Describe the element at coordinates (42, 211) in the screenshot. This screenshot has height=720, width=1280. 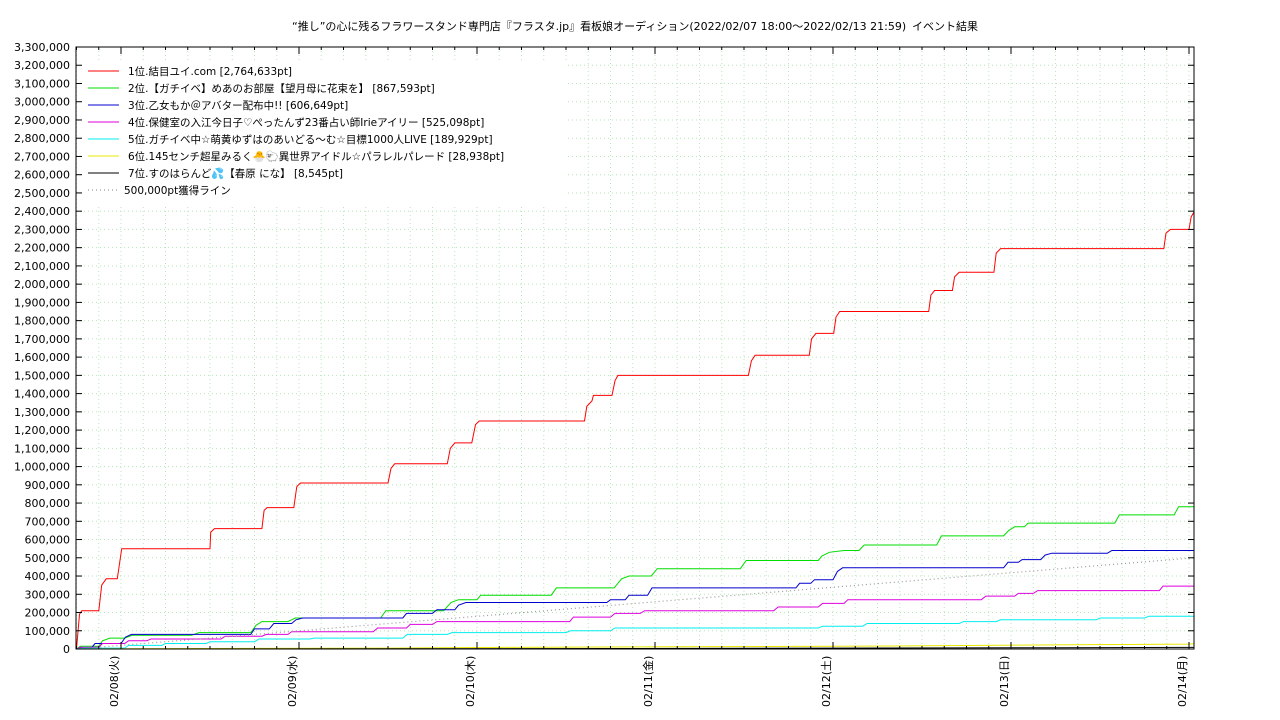
I see `y-tick-label: 2,400,000` at that location.